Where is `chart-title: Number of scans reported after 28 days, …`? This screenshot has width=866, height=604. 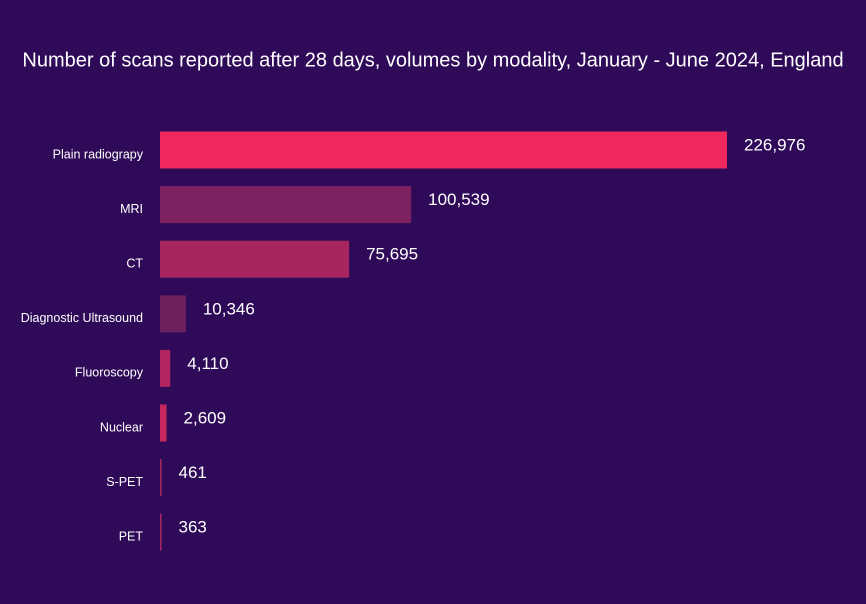 chart-title: Number of scans reported after 28 days, … is located at coordinates (432, 60).